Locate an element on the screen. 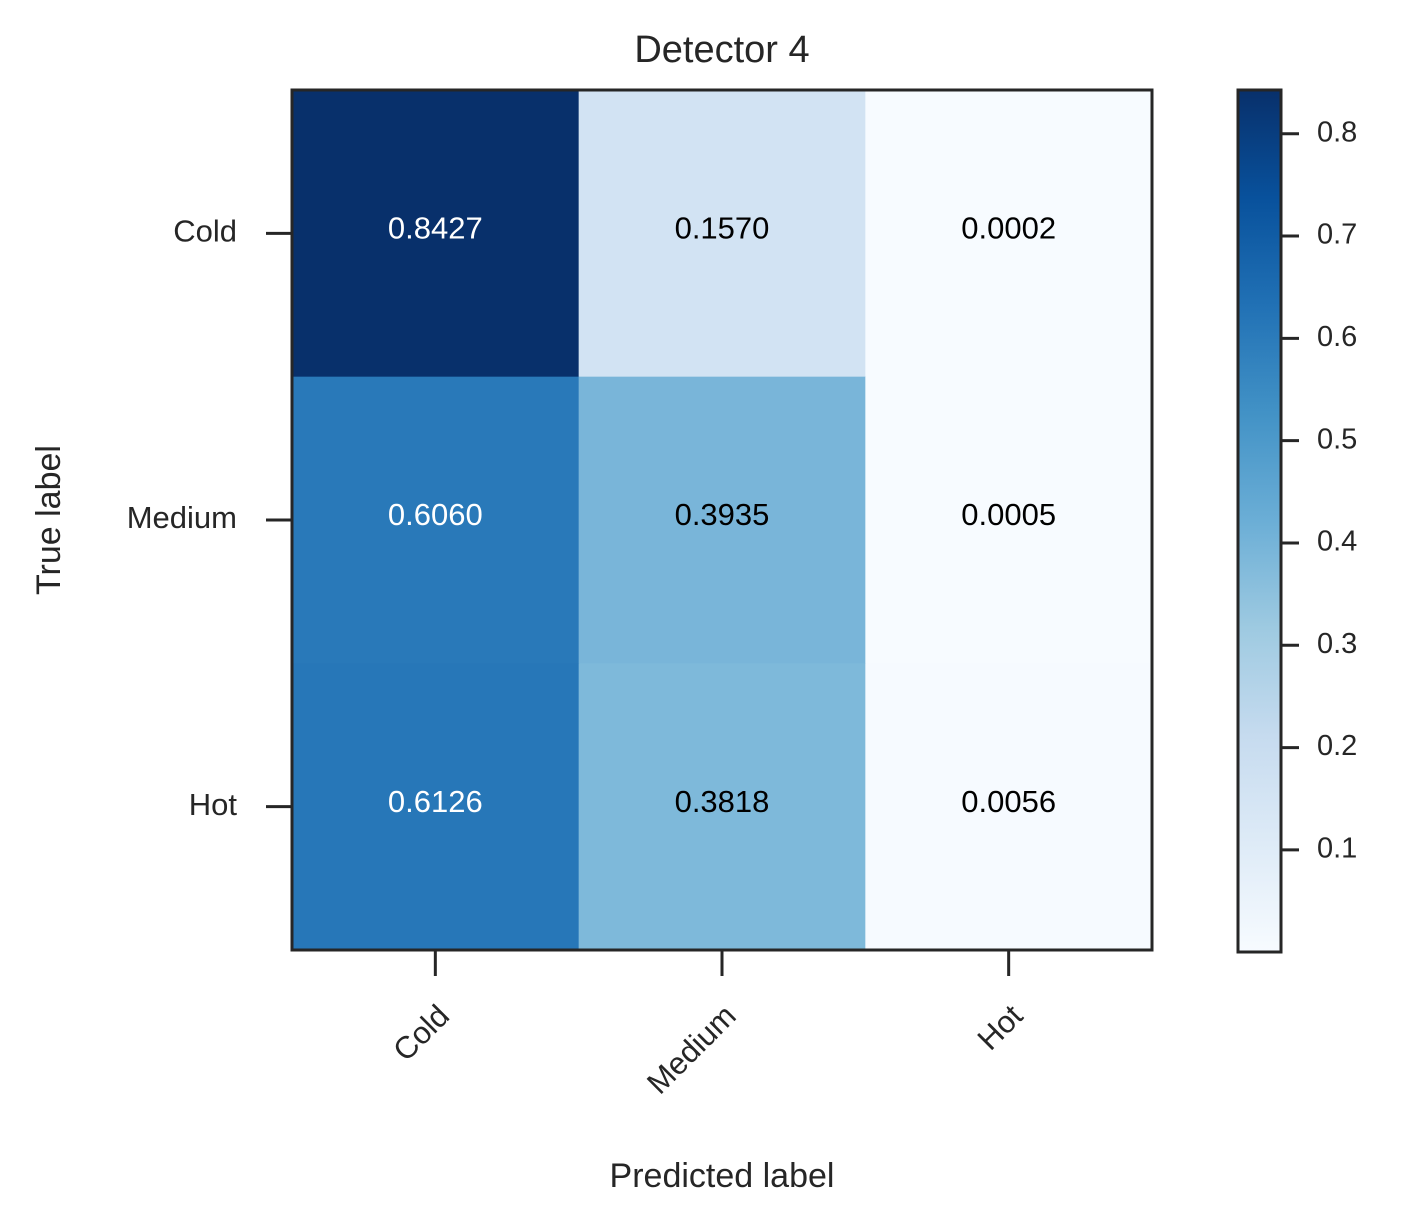 The image size is (1422, 1226). colorbar-tick-label: 0.6 is located at coordinates (1337, 337).